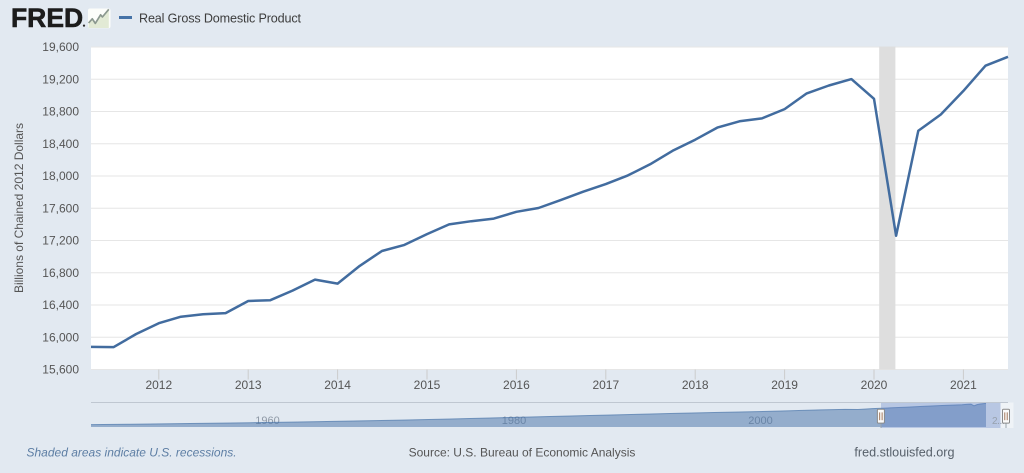 This screenshot has width=1024, height=473. What do you see at coordinates (784, 385) in the screenshot?
I see `svg-text: 2019` at bounding box center [784, 385].